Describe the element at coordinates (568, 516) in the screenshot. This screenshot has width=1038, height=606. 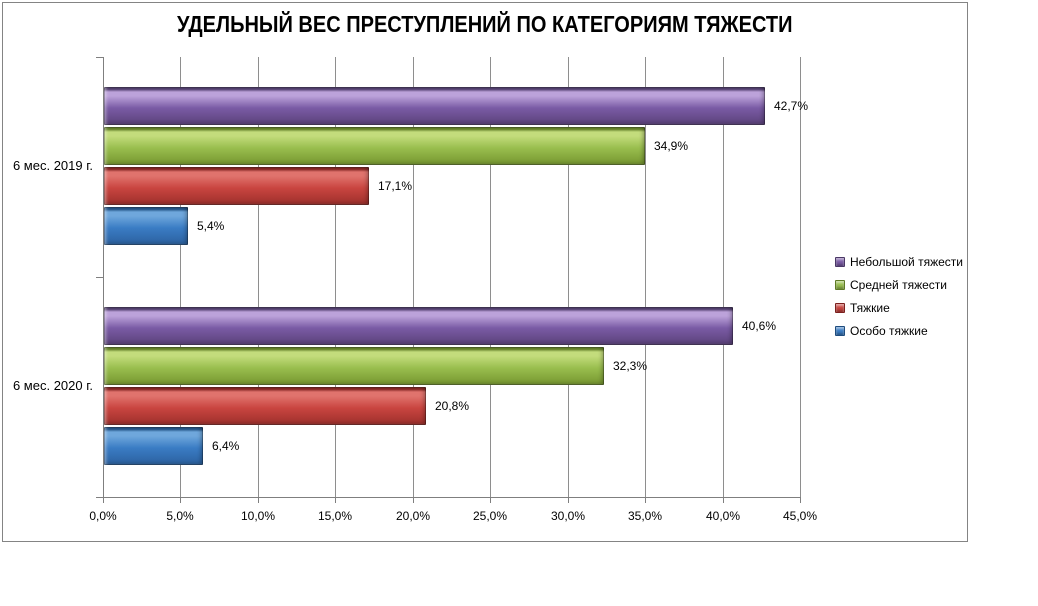
I see `x-tick-label: 30,0%` at that location.